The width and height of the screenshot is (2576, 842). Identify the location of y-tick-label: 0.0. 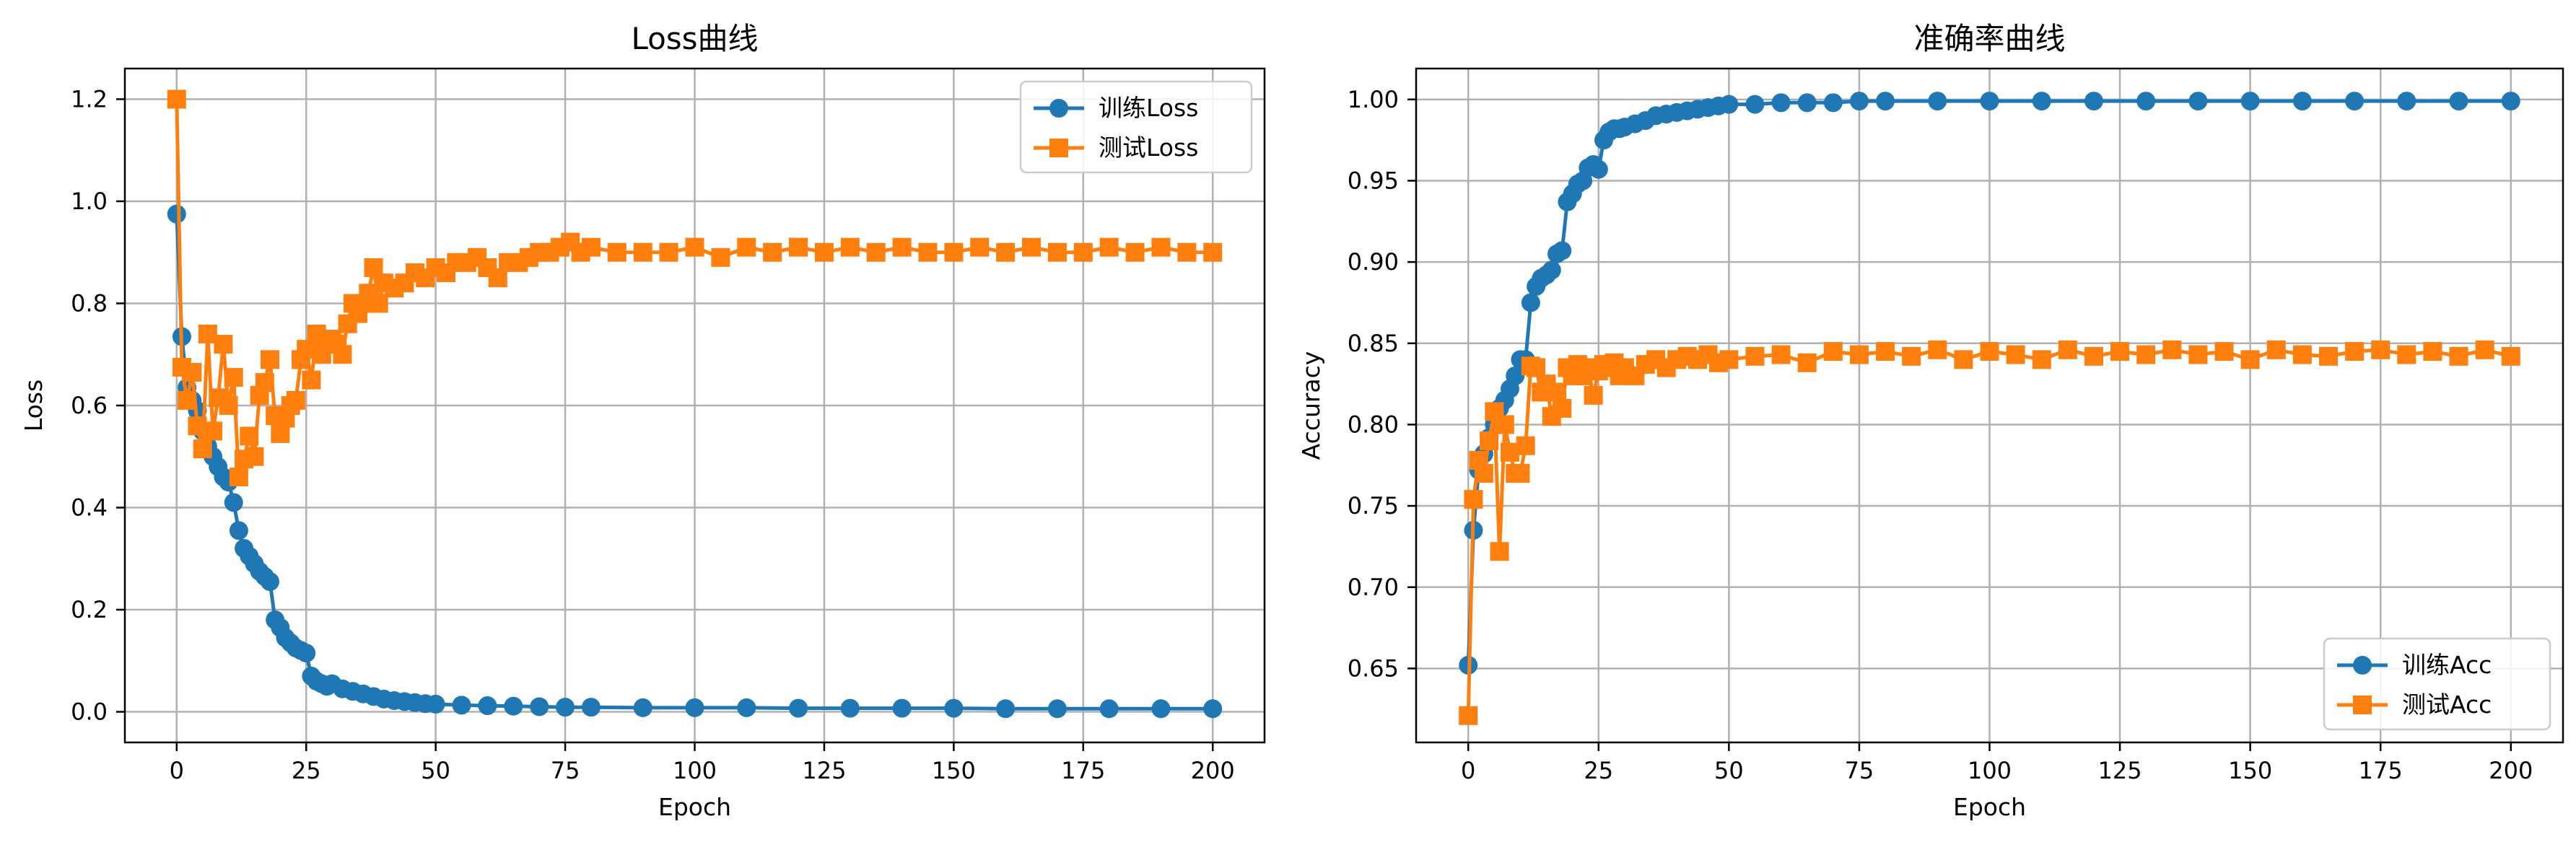
(89, 712).